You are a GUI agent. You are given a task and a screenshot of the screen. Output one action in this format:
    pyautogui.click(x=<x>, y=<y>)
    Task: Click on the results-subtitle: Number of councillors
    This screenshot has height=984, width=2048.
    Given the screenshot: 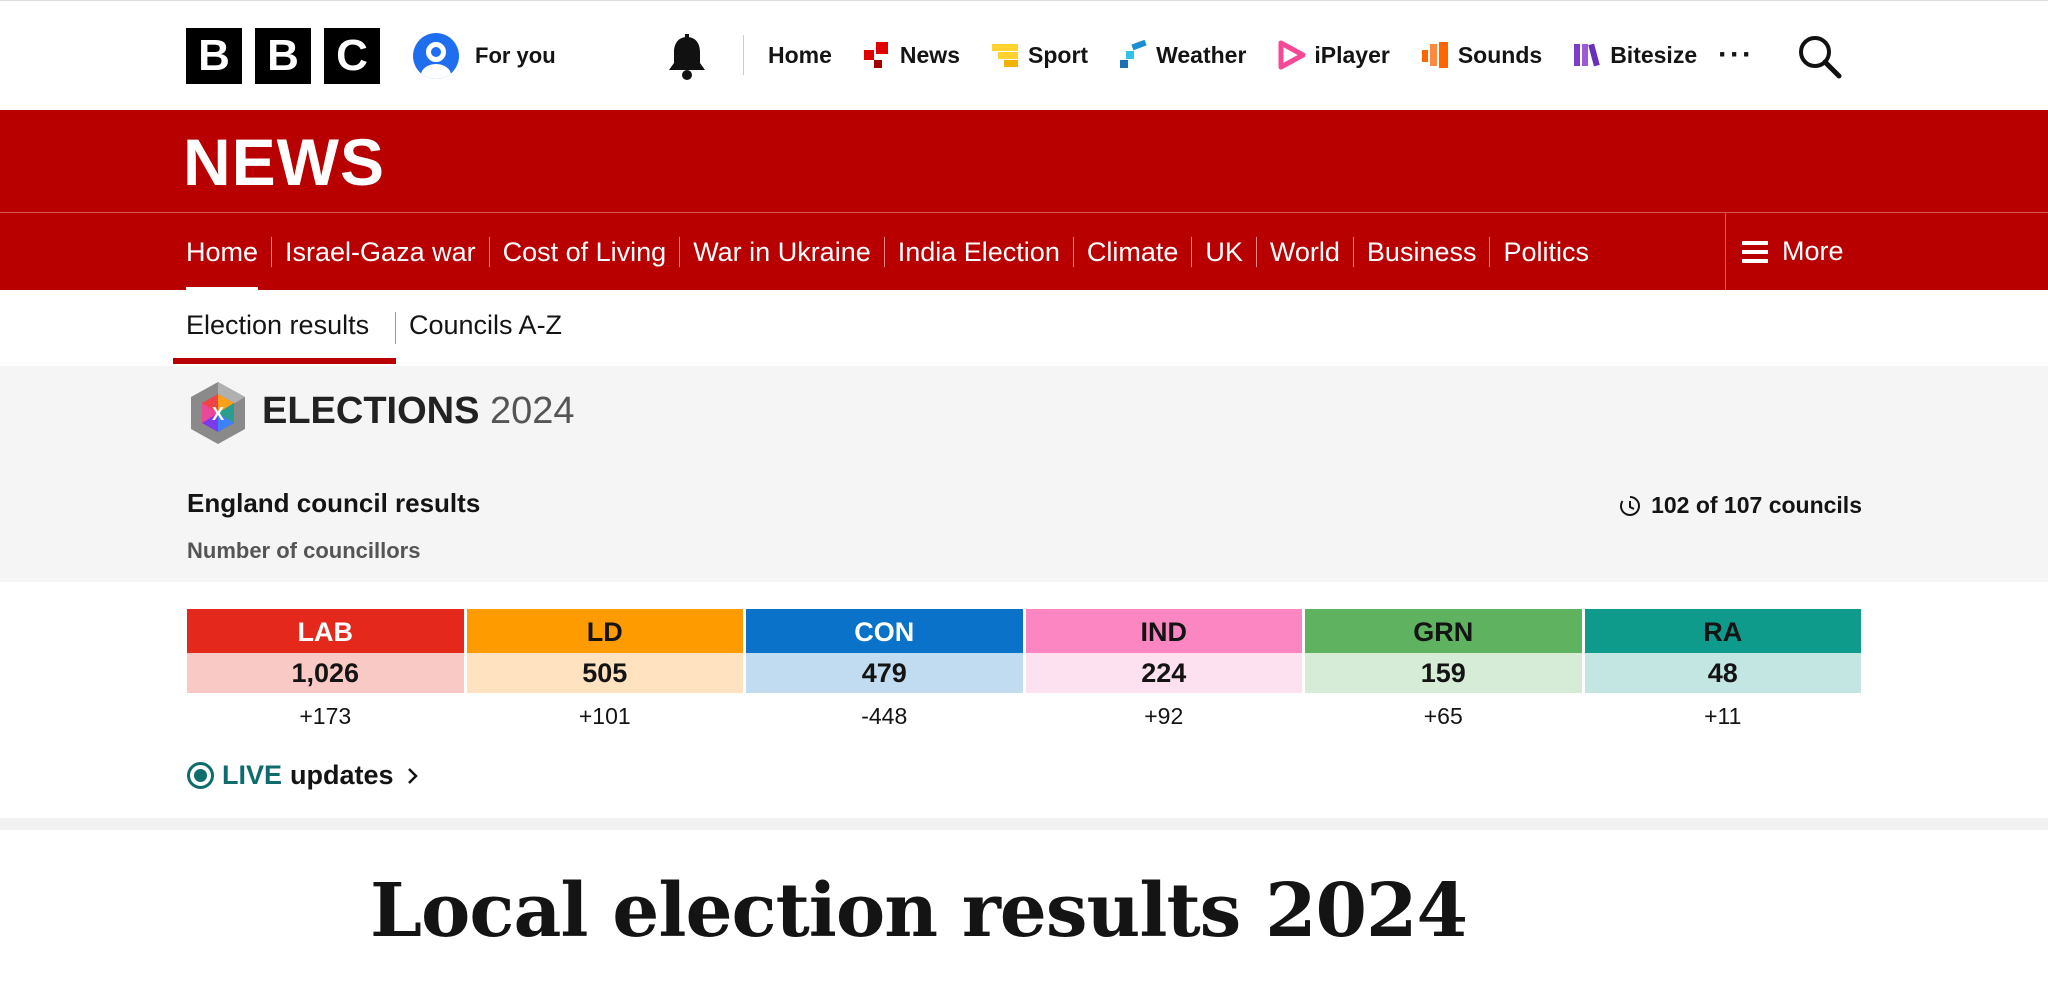 What is the action you would take?
    pyautogui.click(x=304, y=550)
    